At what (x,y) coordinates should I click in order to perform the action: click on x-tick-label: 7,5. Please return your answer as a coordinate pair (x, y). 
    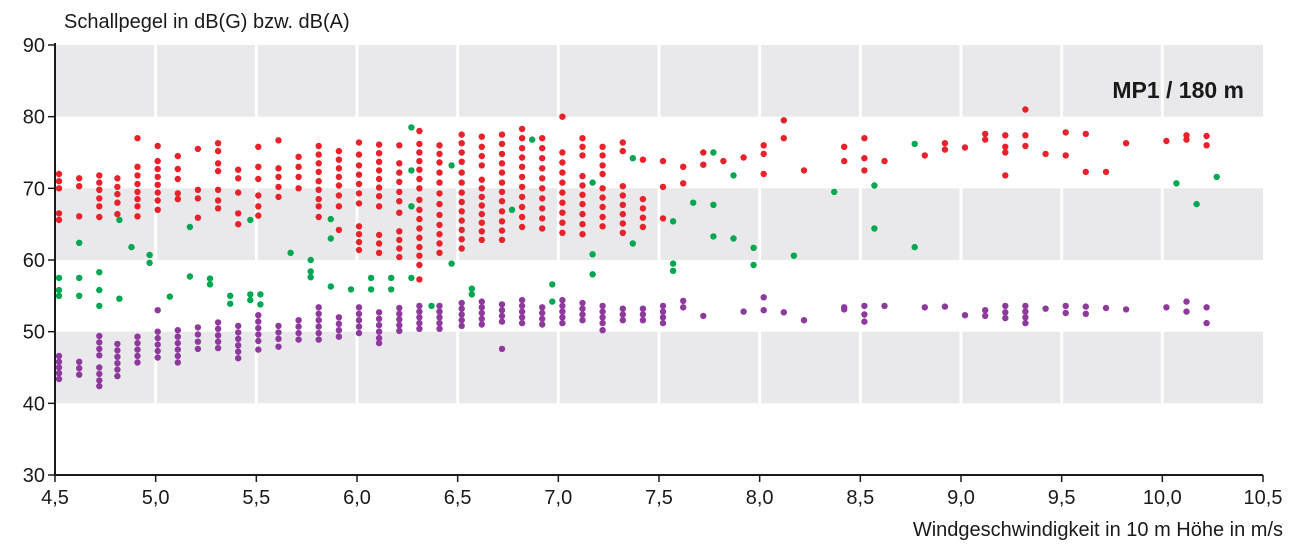
    Looking at the image, I should click on (659, 498).